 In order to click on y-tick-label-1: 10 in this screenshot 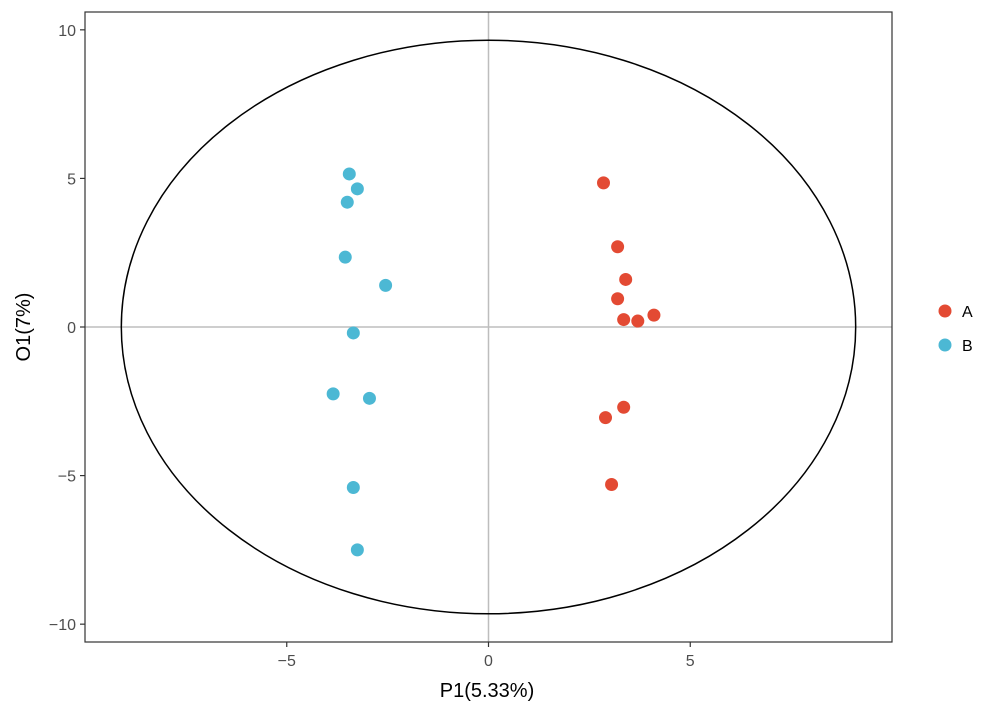, I will do `click(67, 31)`.